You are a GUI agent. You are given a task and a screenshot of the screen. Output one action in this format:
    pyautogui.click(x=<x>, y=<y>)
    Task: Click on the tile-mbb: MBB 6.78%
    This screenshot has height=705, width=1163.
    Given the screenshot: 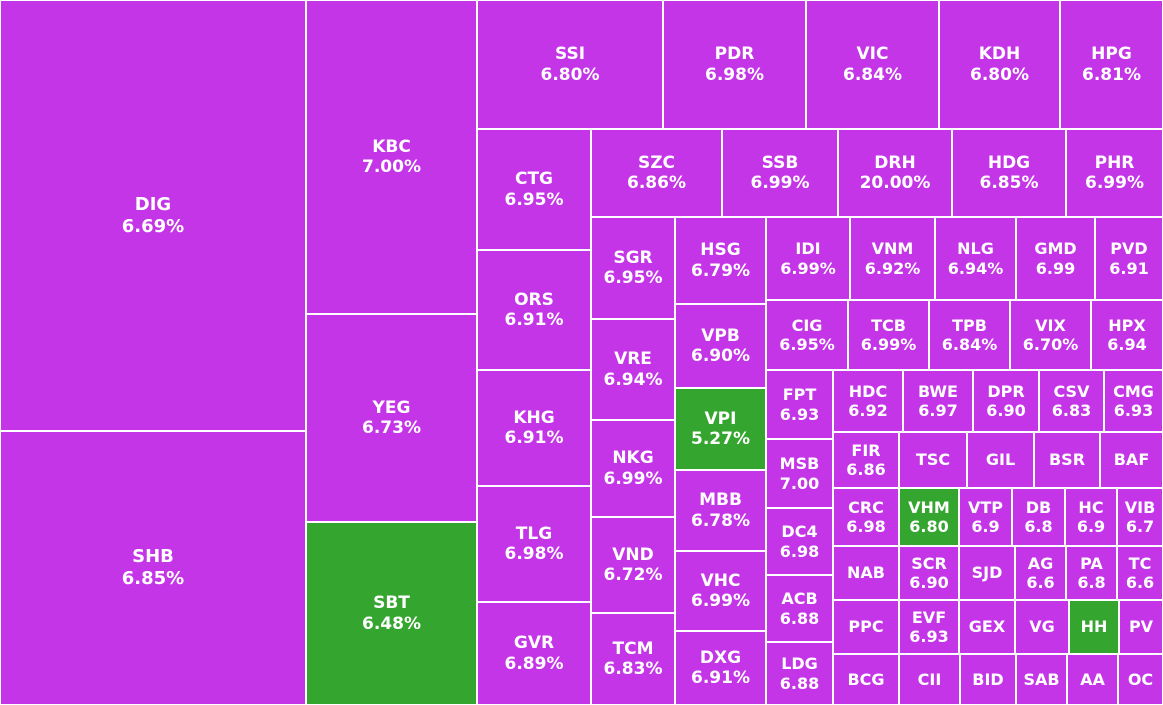 What is the action you would take?
    pyautogui.click(x=720, y=510)
    